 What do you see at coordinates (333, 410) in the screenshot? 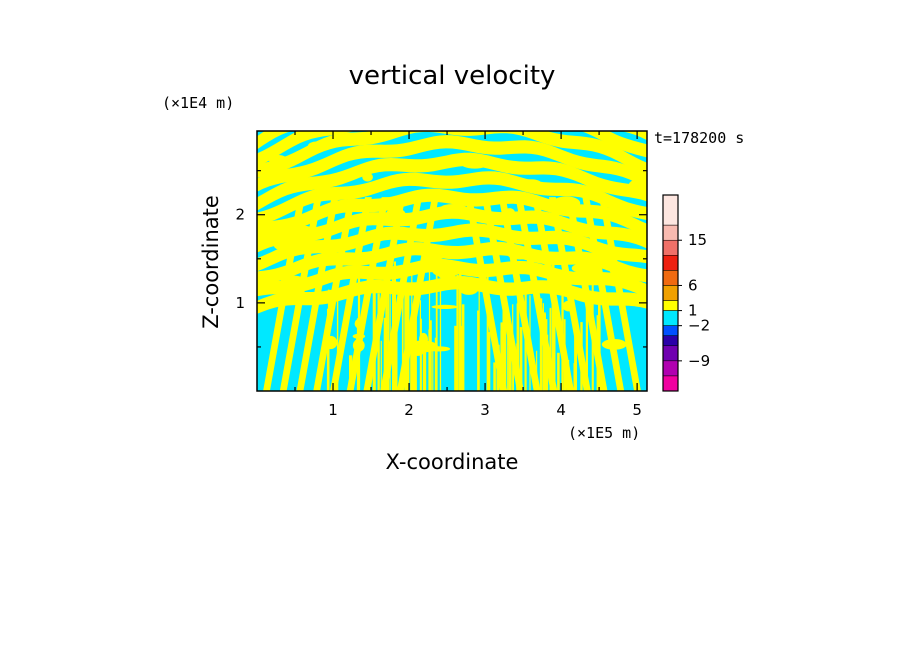
I see `x-tick-label: 1` at bounding box center [333, 410].